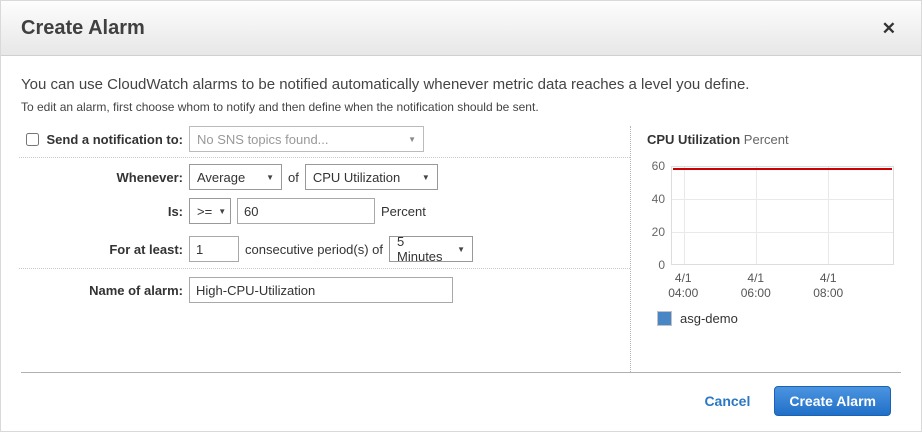  I want to click on chart-plot, so click(782, 215).